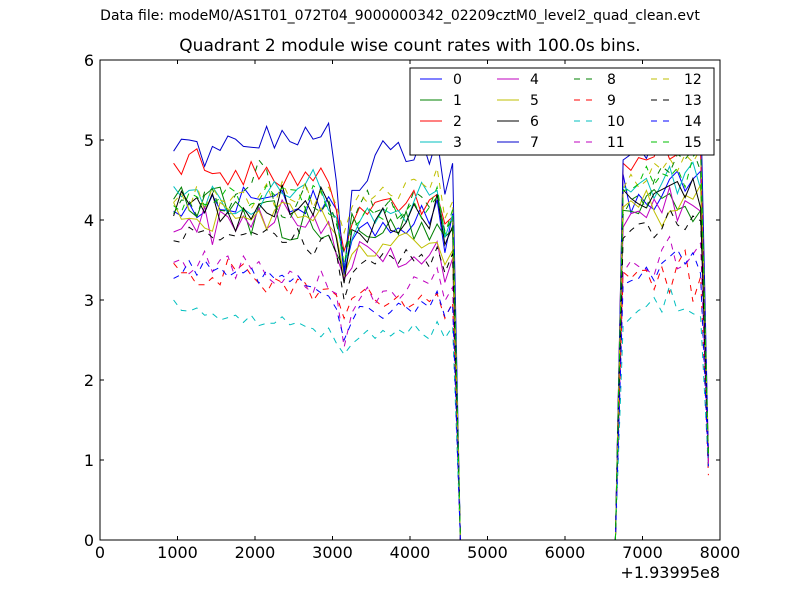 This screenshot has height=600, width=800. Describe the element at coordinates (611, 80) in the screenshot. I see `legend-label-8: 8` at that location.